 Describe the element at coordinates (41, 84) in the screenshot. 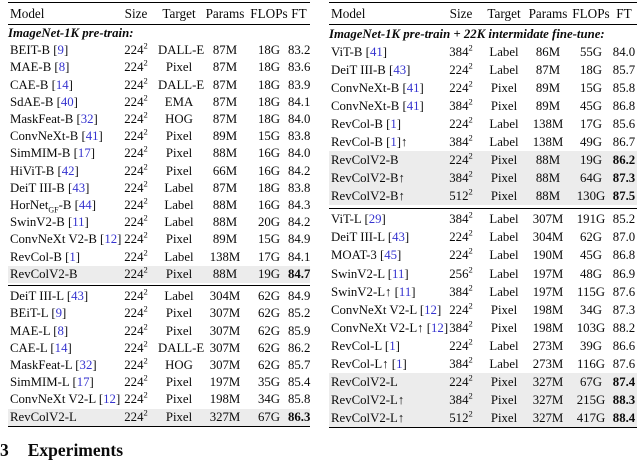

I see `model-cell: CAE-B [14]` at that location.